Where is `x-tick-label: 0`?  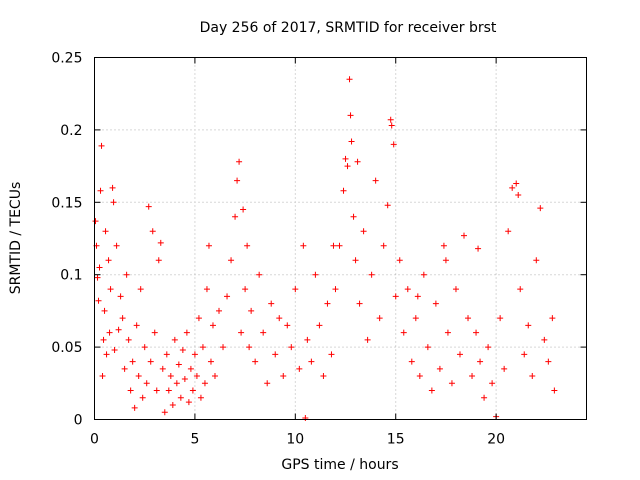 x-tick-label: 0 is located at coordinates (94, 440).